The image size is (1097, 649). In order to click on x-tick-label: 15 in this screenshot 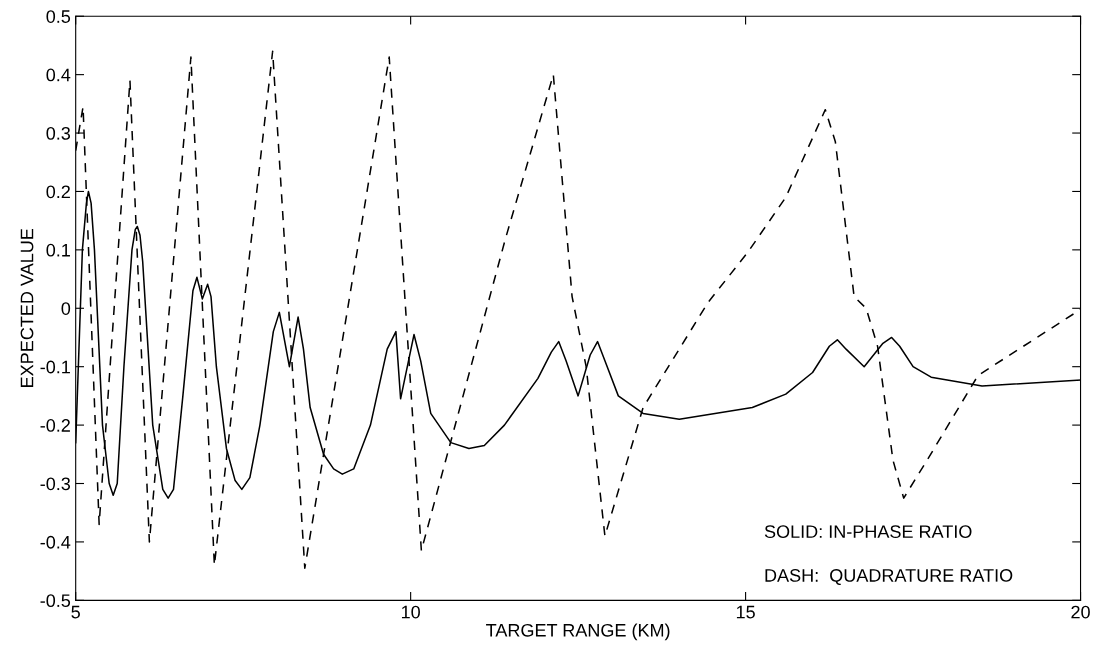, I will do `click(745, 612)`.